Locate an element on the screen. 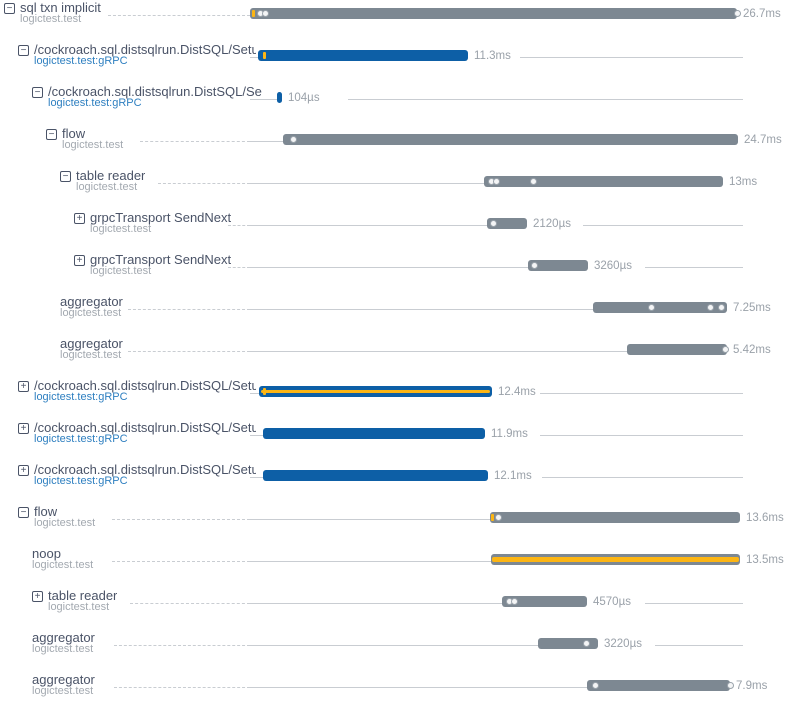 The image size is (786, 714). span-row: − flow logictest.test 24.7ms is located at coordinates (393, 147).